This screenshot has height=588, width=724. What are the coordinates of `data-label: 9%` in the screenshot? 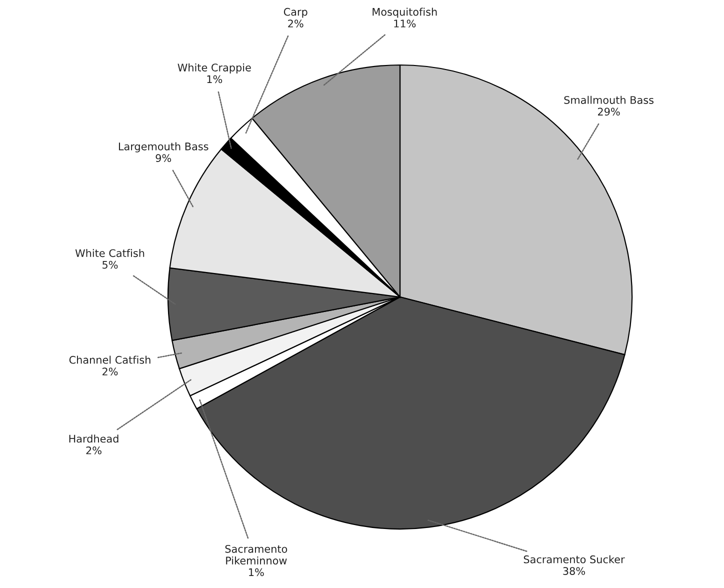 It's located at (164, 158).